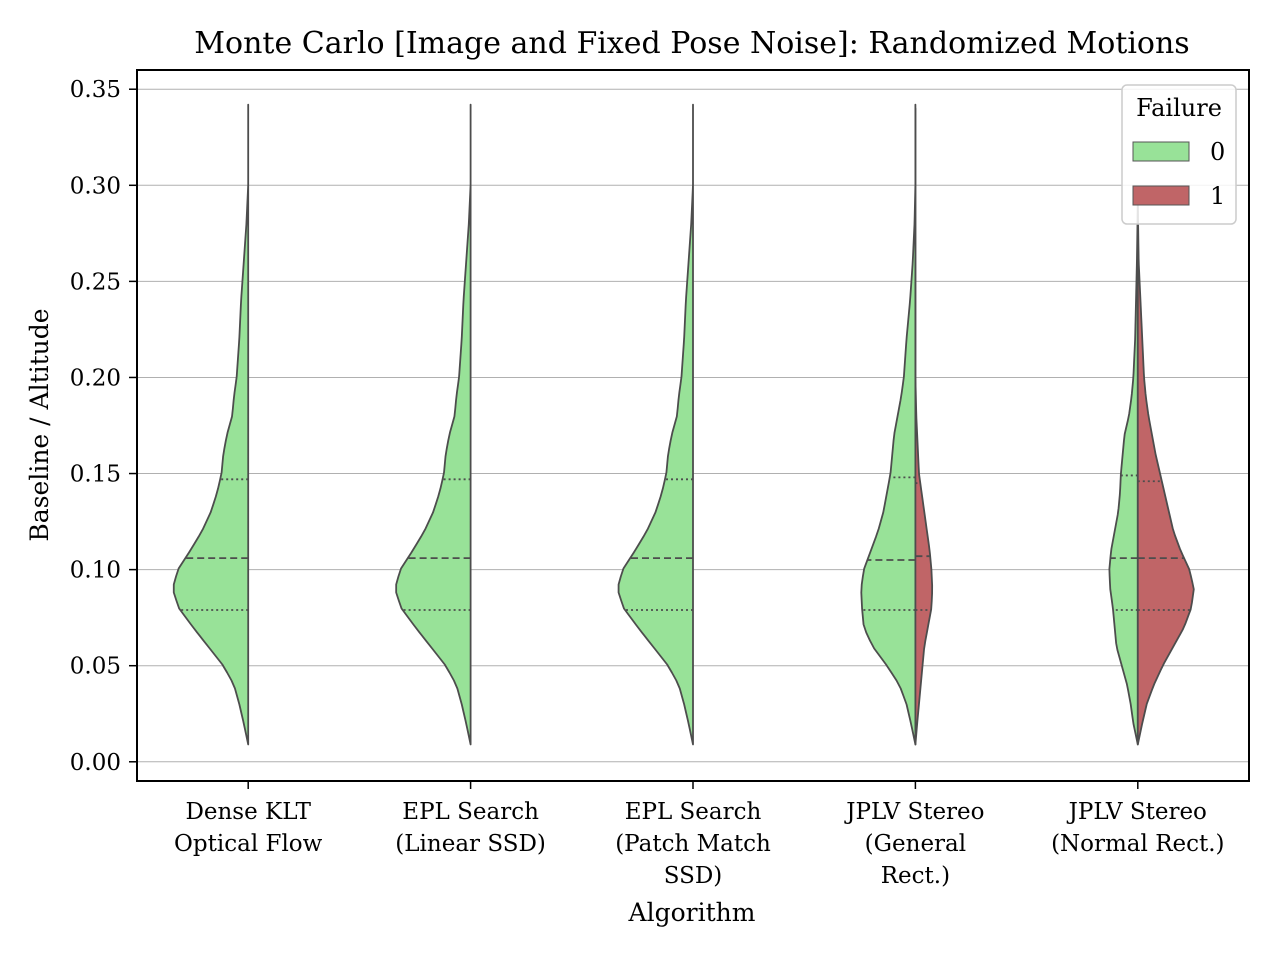 The width and height of the screenshot is (1280, 960). I want to click on y-axis-ticks: 0.00 0.05 0.10 0.15 0.20 0.25 0.30 0.35, so click(103, 426).